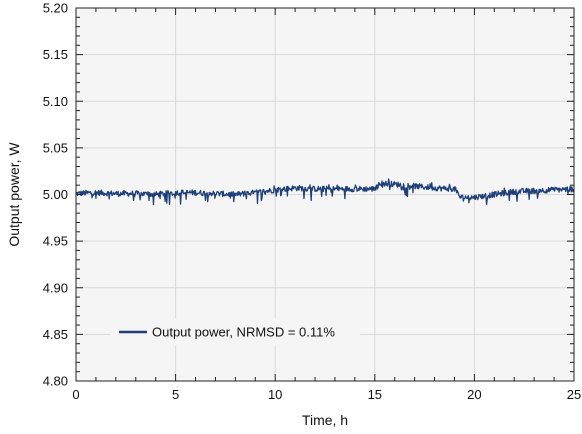 This screenshot has width=582, height=434. I want to click on y-tick-label: 4.85, so click(55, 334).